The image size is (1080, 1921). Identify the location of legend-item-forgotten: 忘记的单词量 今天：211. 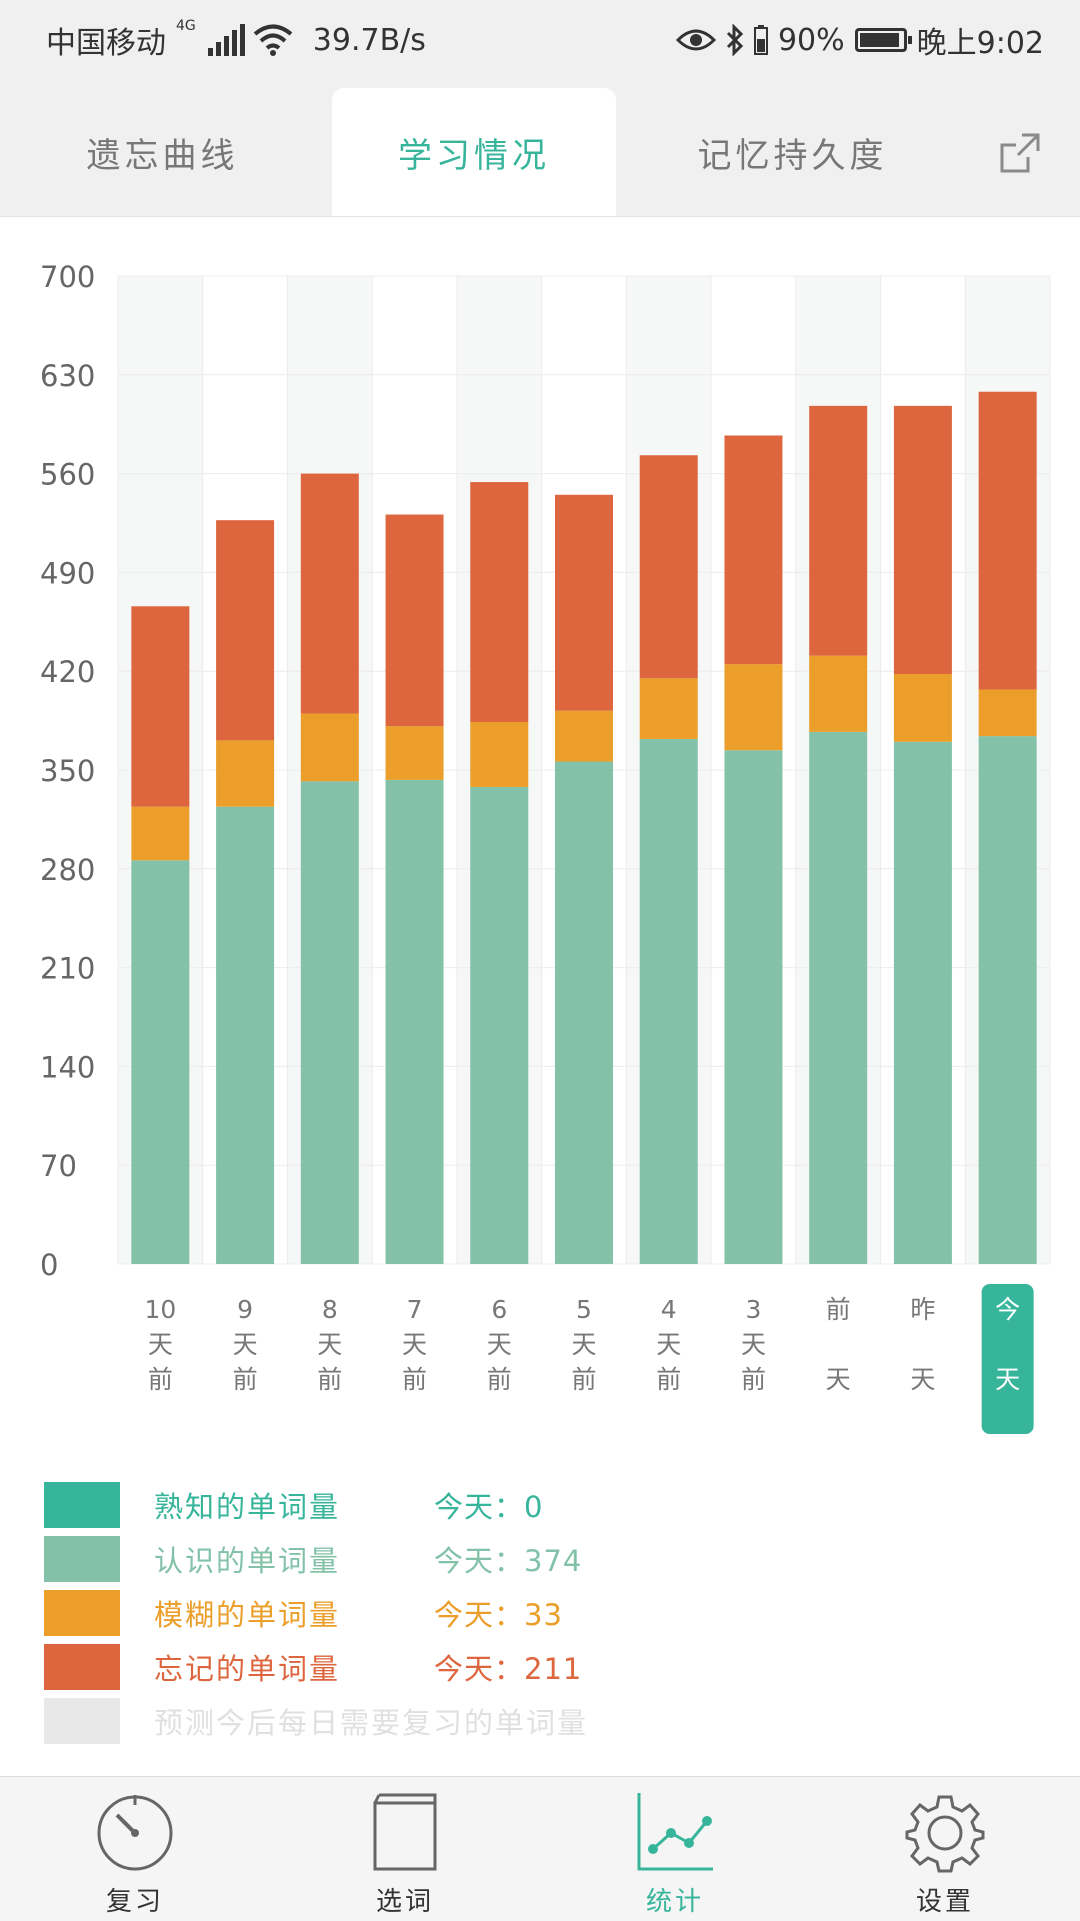
(544, 1667).